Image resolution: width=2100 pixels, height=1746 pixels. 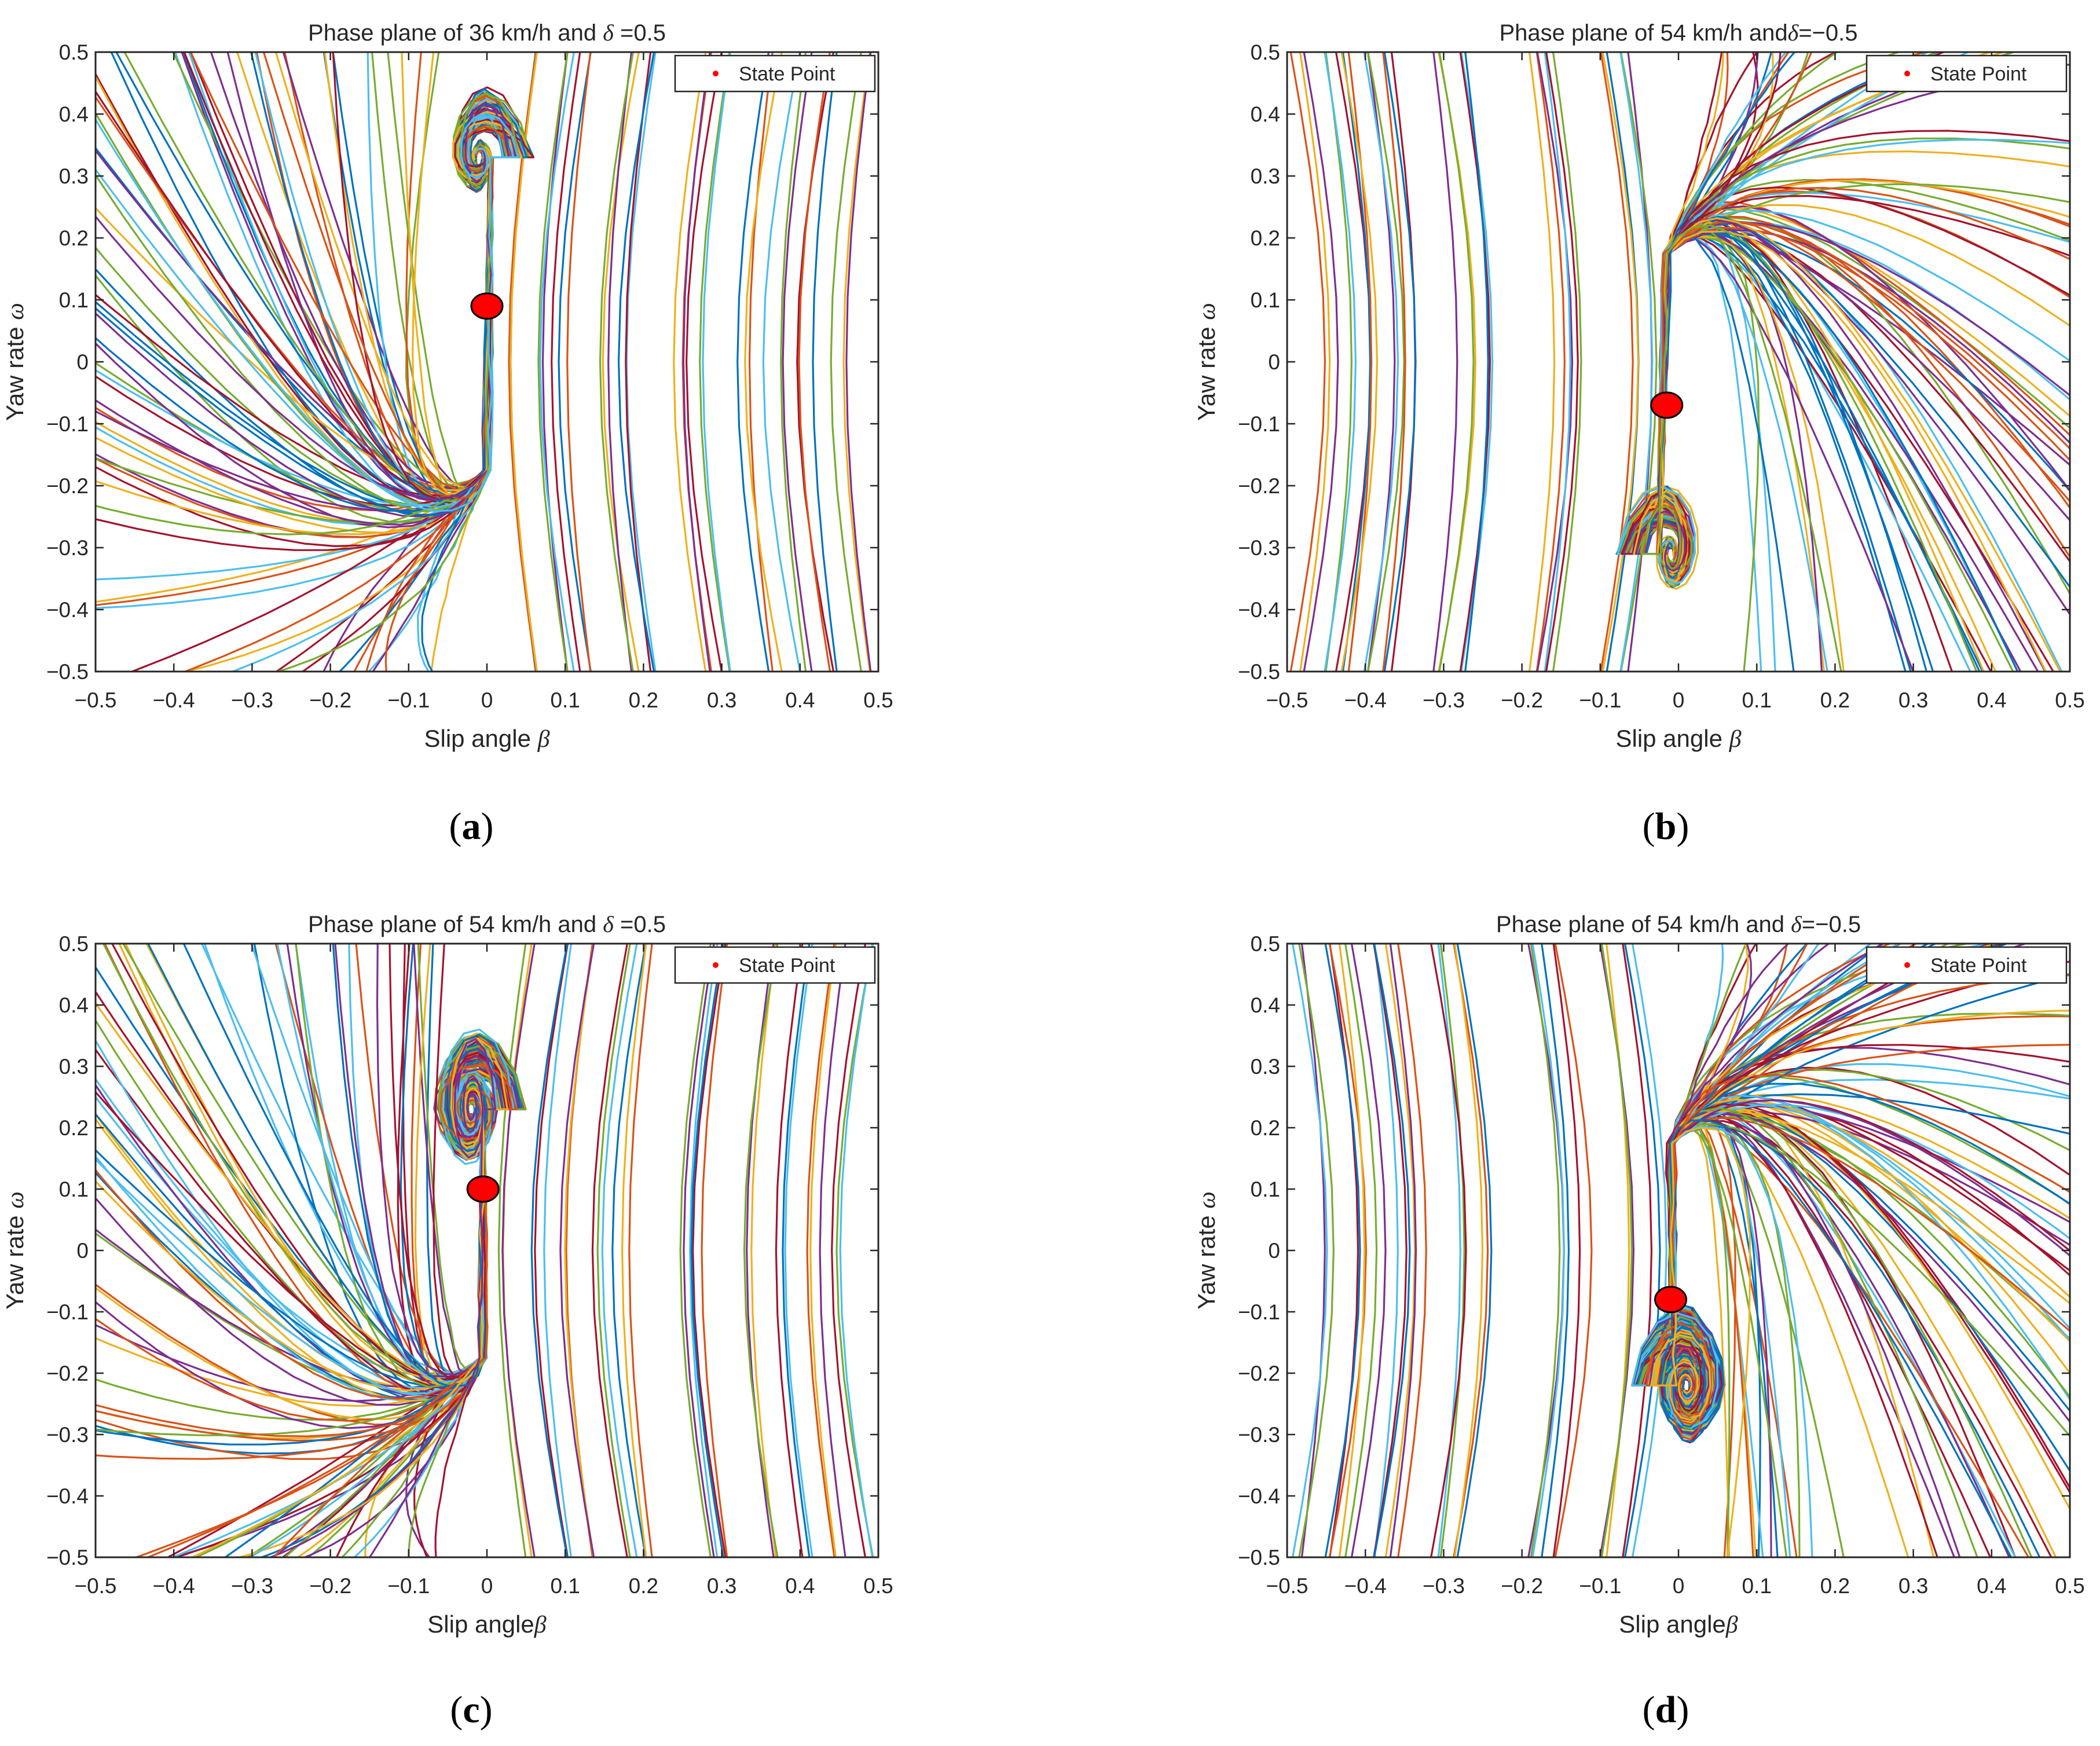 What do you see at coordinates (74, 52) in the screenshot?
I see `y-tick-label: 0.5` at bounding box center [74, 52].